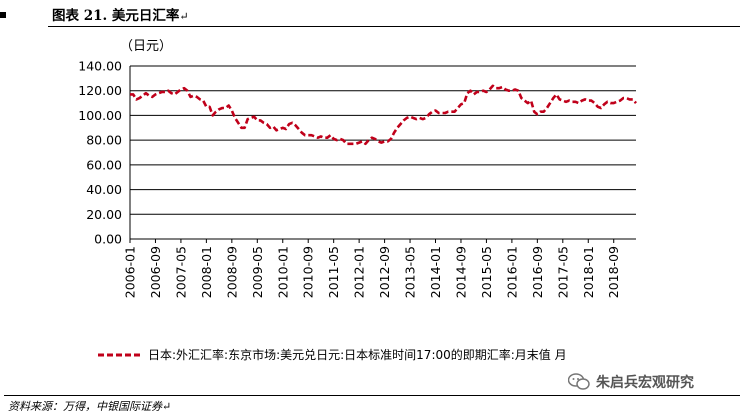 Image resolution: width=744 pixels, height=416 pixels. Describe the element at coordinates (184, 16) in the screenshot. I see `paragraph-mark: ↵` at that location.